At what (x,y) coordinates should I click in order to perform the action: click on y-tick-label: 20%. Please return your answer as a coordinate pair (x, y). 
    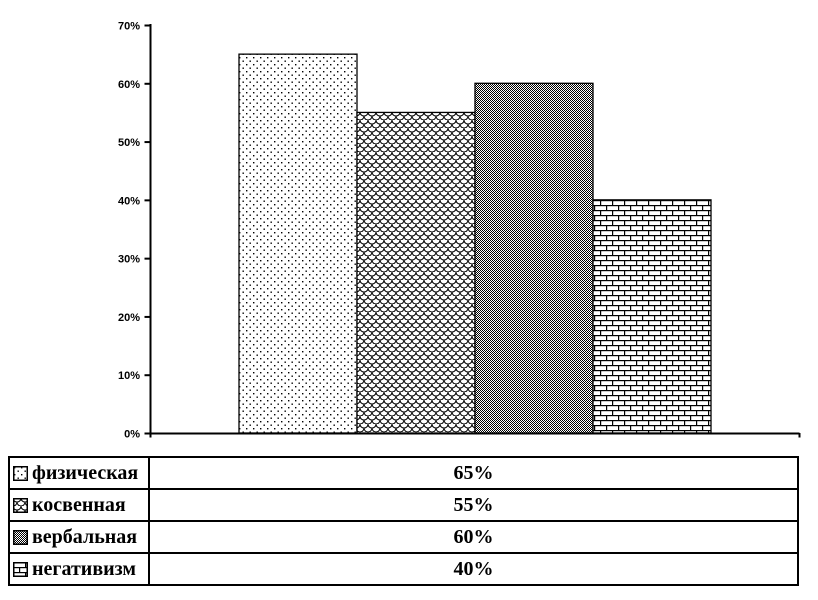
    Looking at the image, I should click on (129, 318).